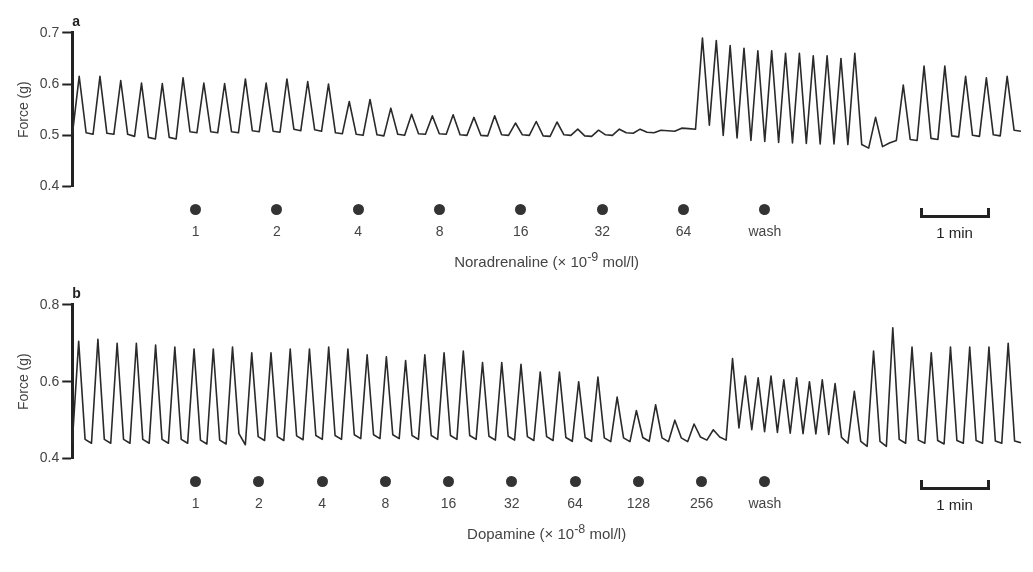  What do you see at coordinates (701, 503) in the screenshot?
I see `text: 256` at bounding box center [701, 503].